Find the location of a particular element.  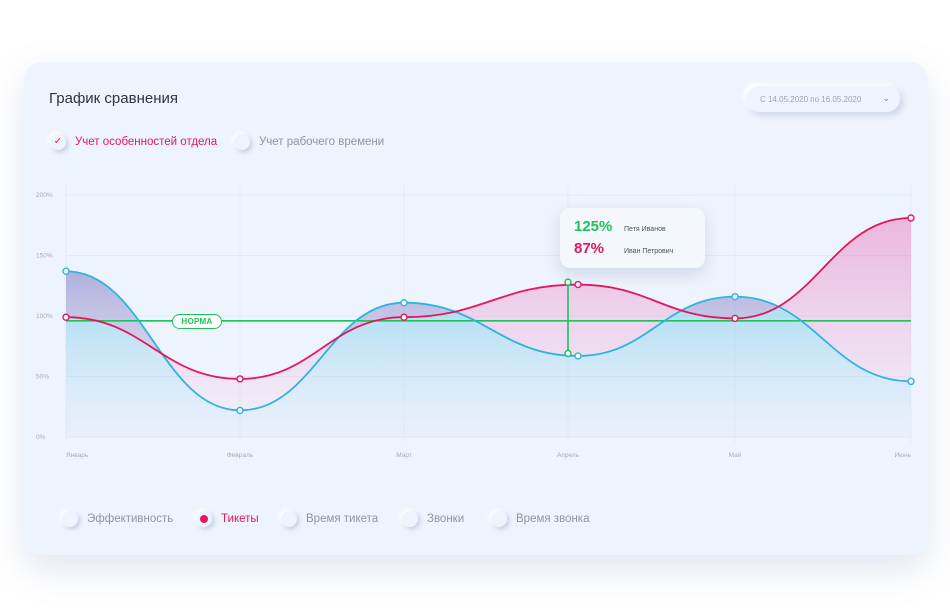

x-tick-label: Январь is located at coordinates (77, 455).